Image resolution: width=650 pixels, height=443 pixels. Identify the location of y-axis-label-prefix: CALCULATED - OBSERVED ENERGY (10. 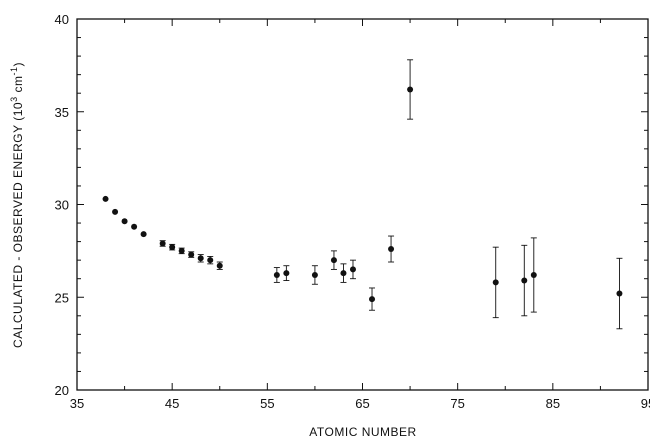
(18, 225).